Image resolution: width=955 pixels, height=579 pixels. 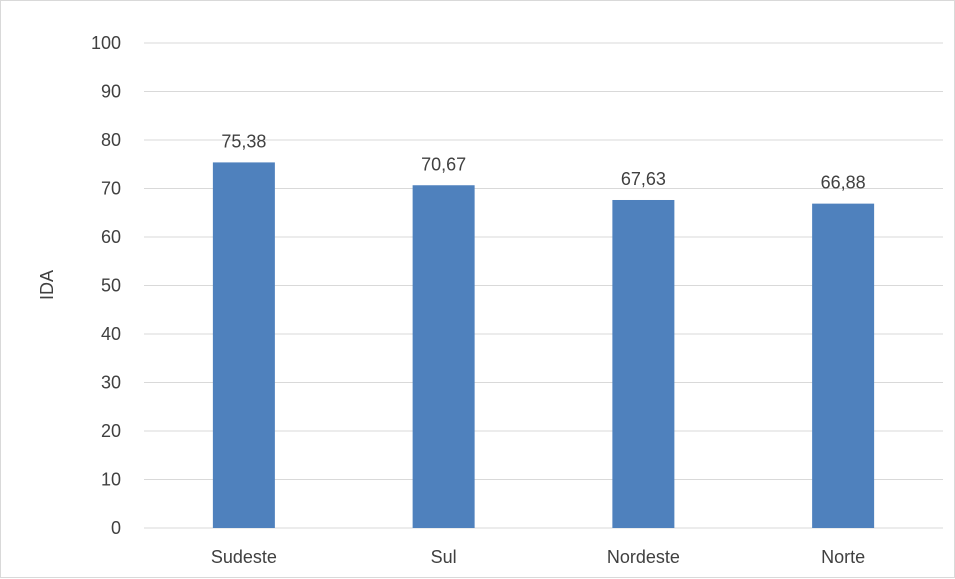 I want to click on x-category-label: Sul, so click(x=444, y=557).